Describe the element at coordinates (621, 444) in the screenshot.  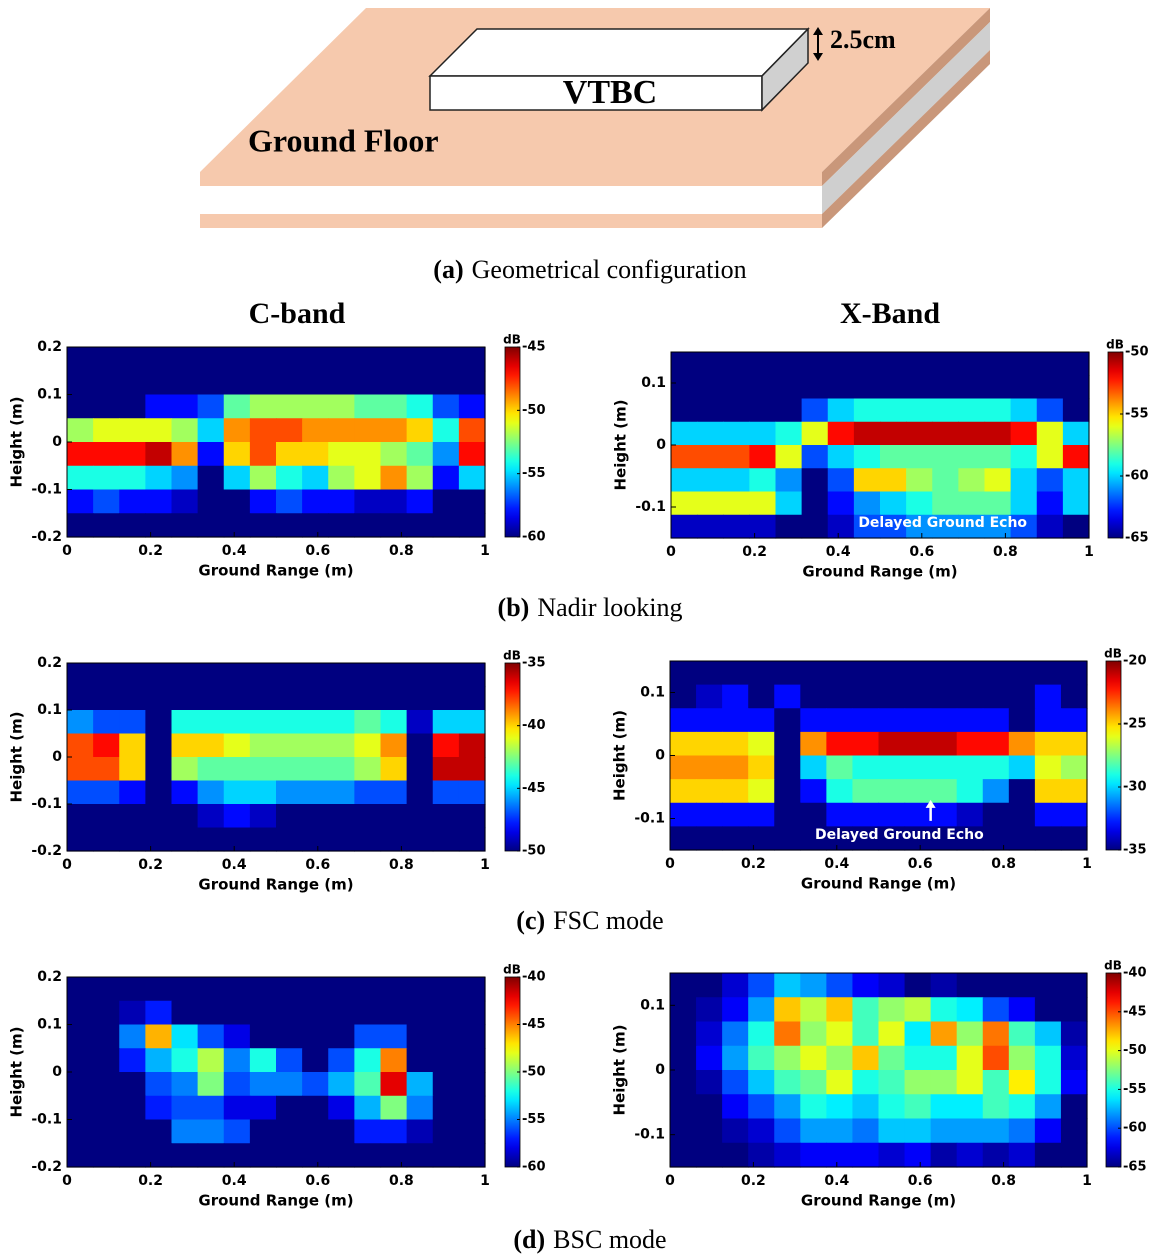
I see `y-axis-label: Height (m)` at that location.